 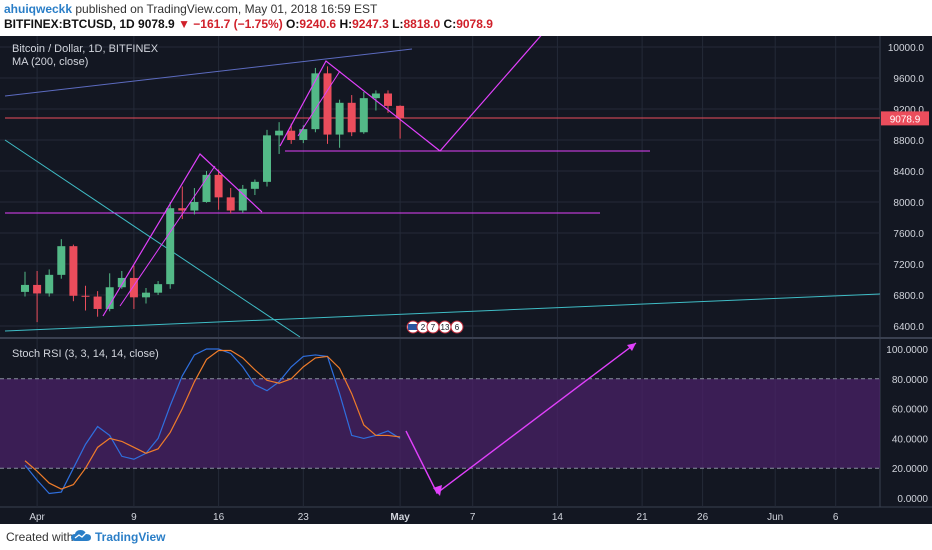 What do you see at coordinates (219, 517) in the screenshot?
I see `time-tick-label: 16` at bounding box center [219, 517].